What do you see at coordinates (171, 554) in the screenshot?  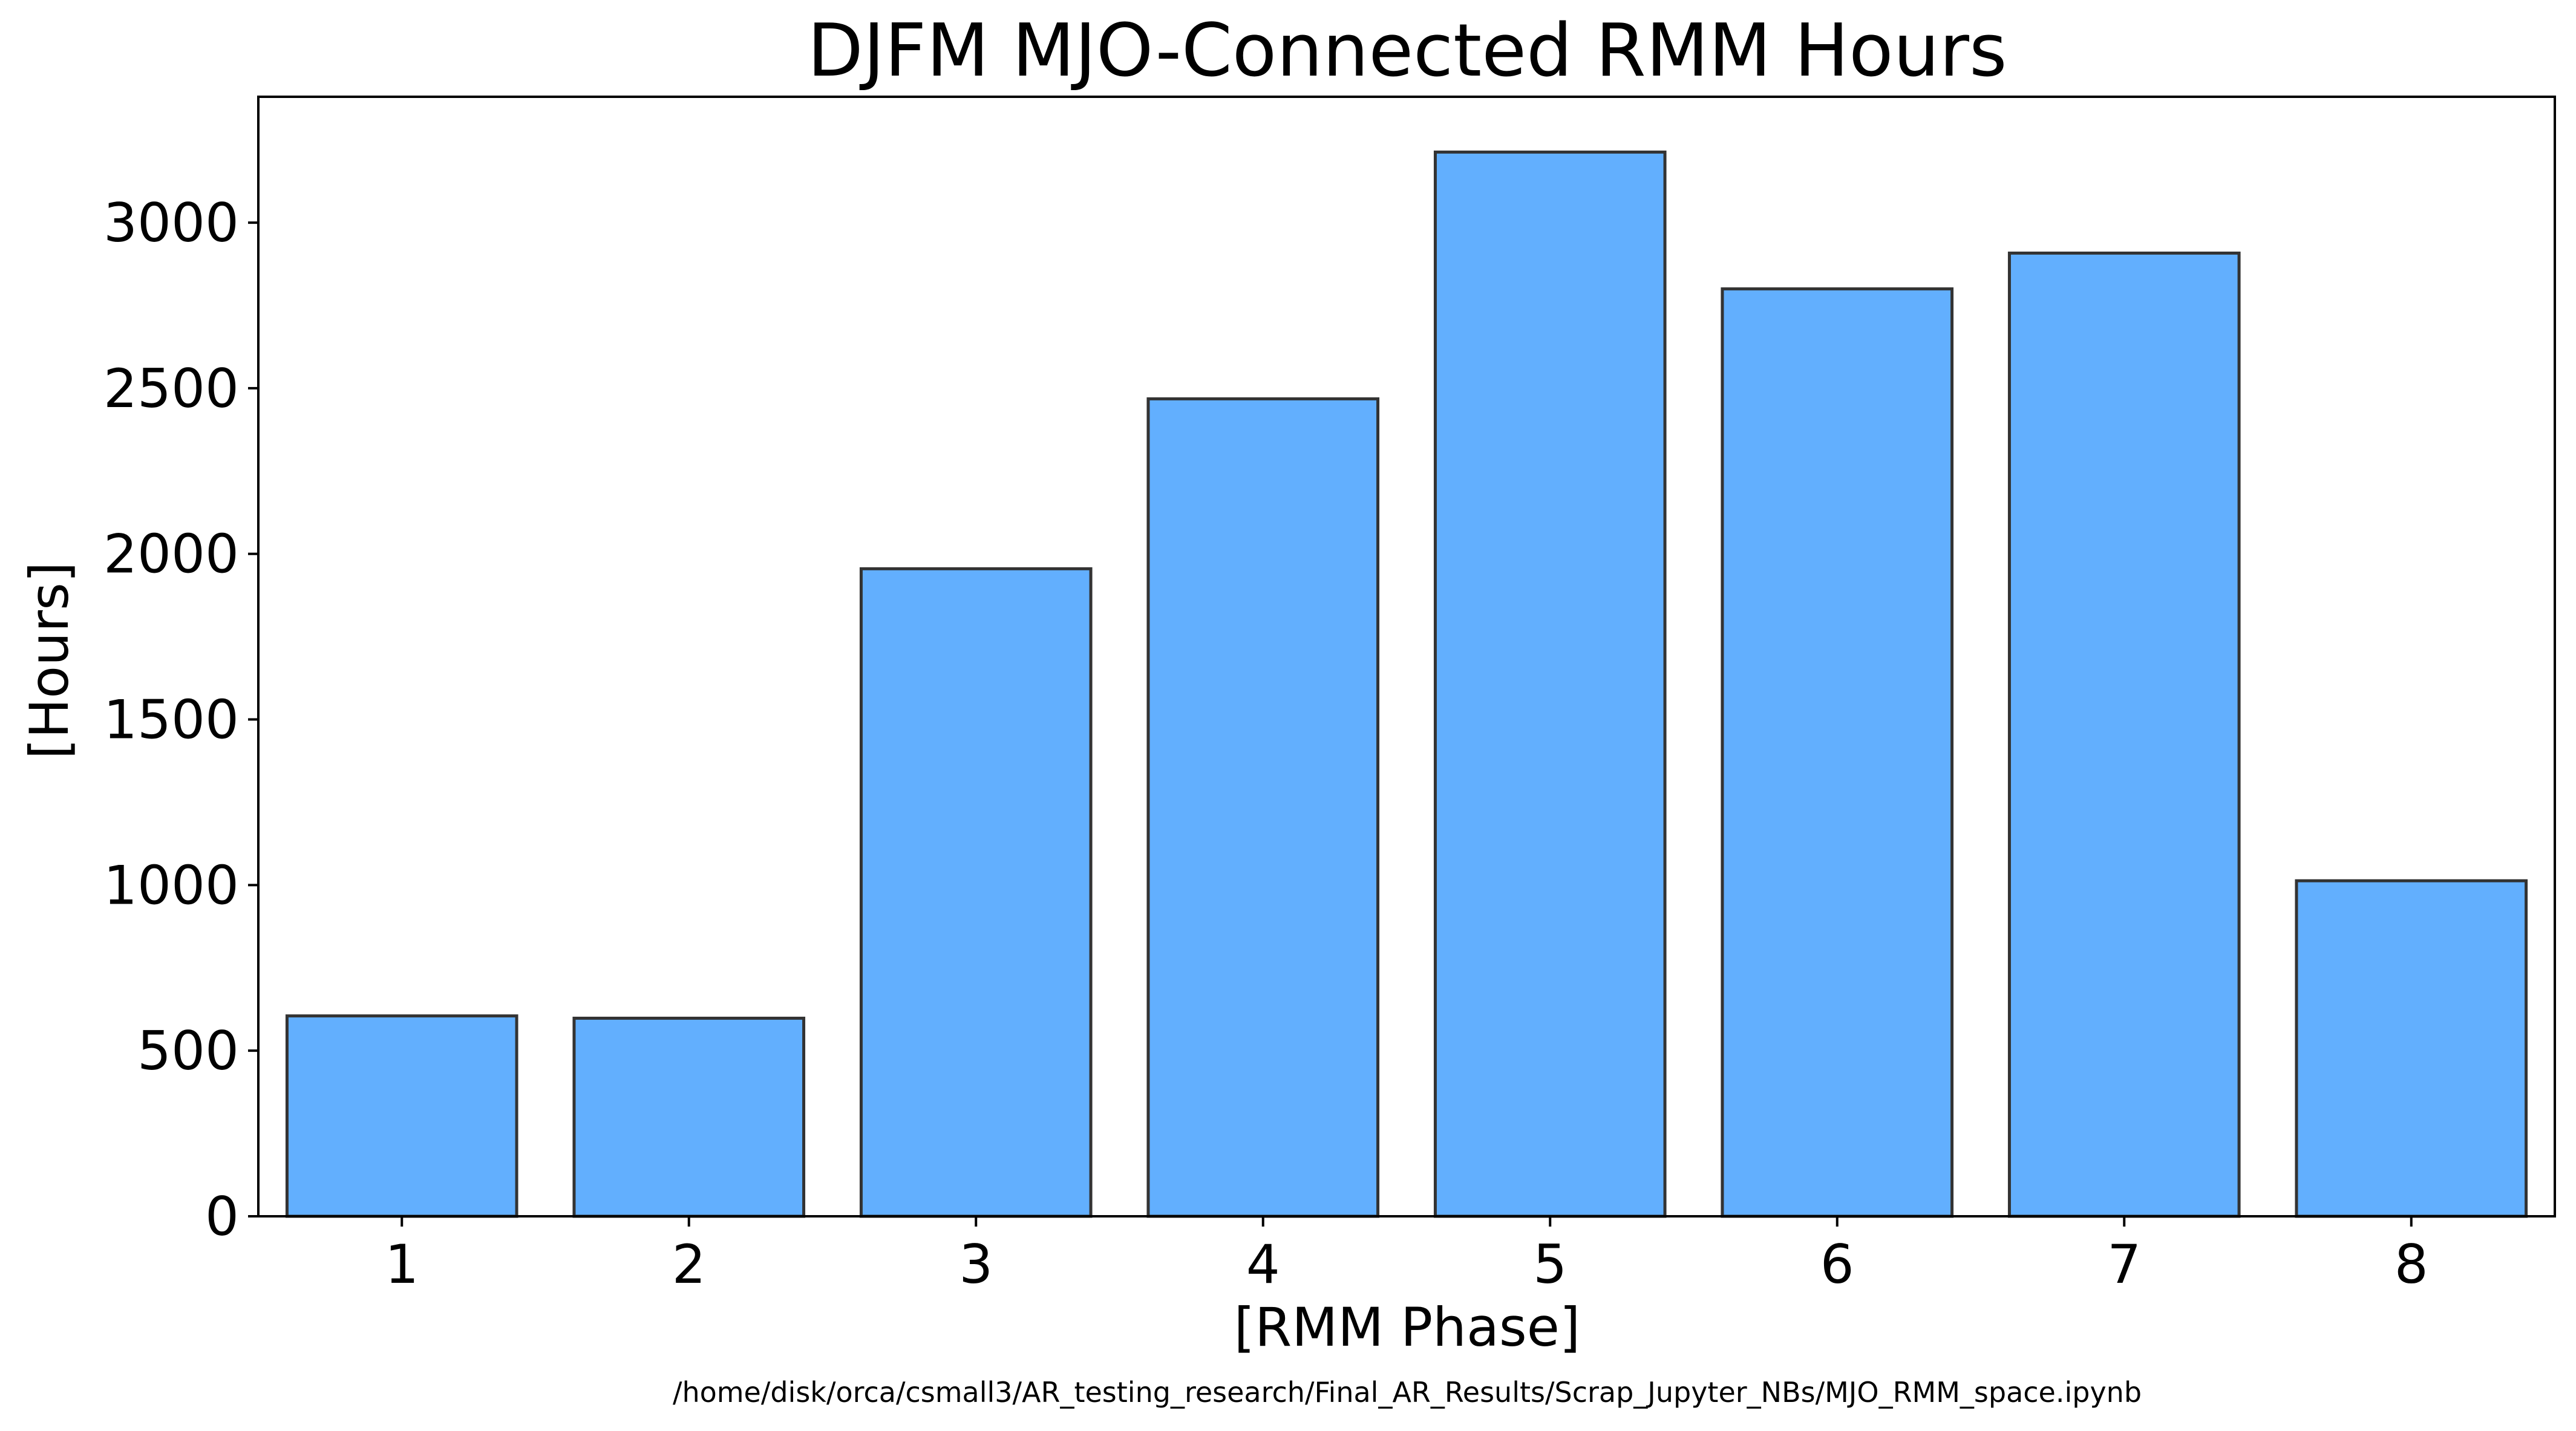 I see `y-tick-label: 2000` at bounding box center [171, 554].